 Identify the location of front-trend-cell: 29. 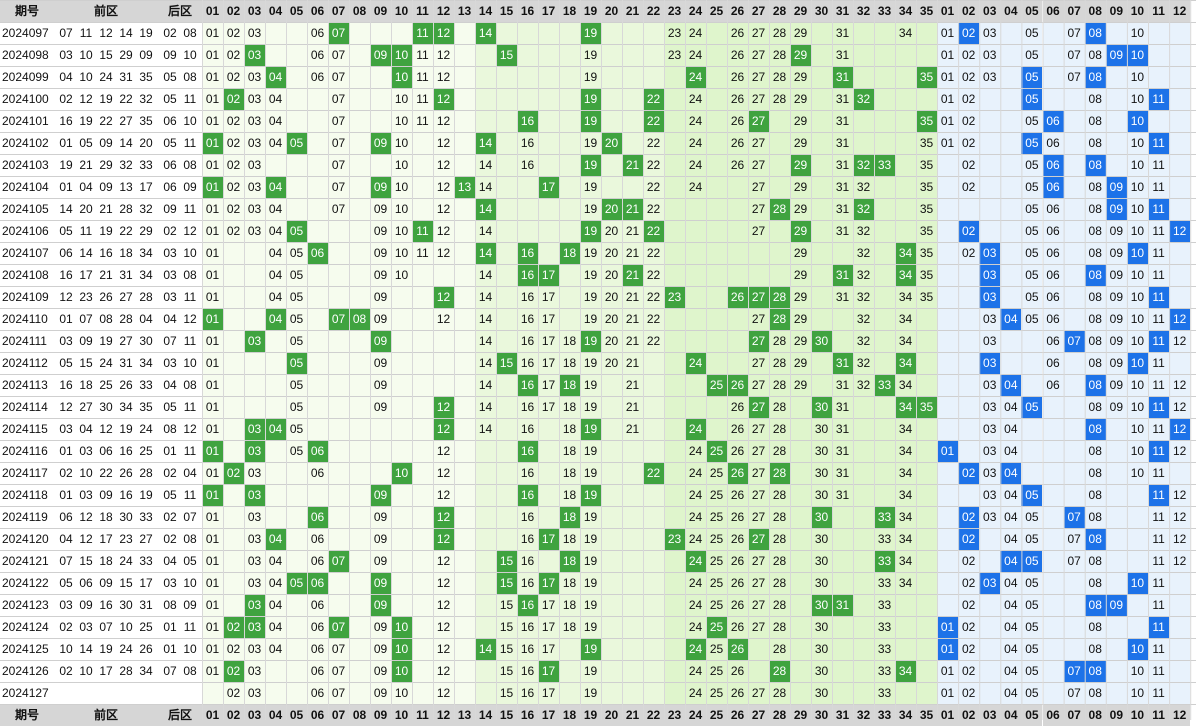
(800, 319).